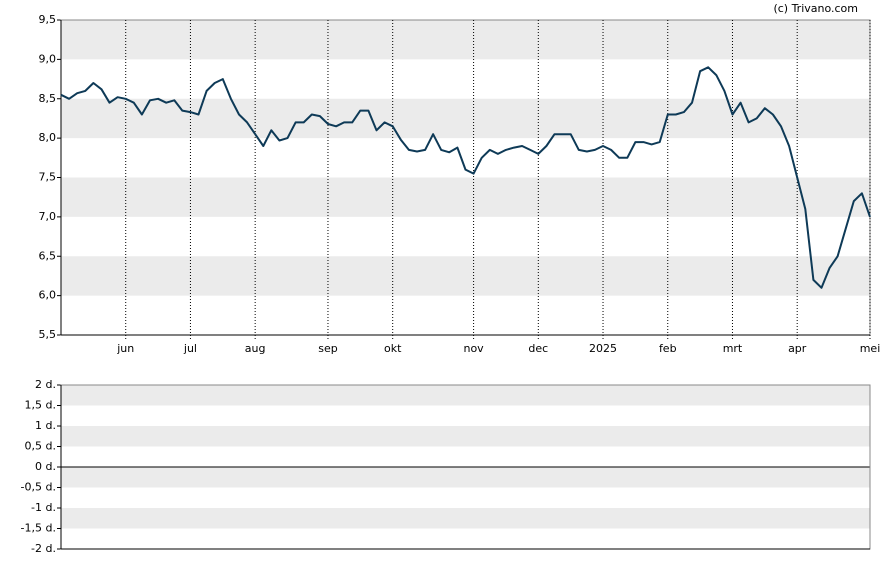  Describe the element at coordinates (190, 348) in the screenshot. I see `x-tick-label: jul` at that location.